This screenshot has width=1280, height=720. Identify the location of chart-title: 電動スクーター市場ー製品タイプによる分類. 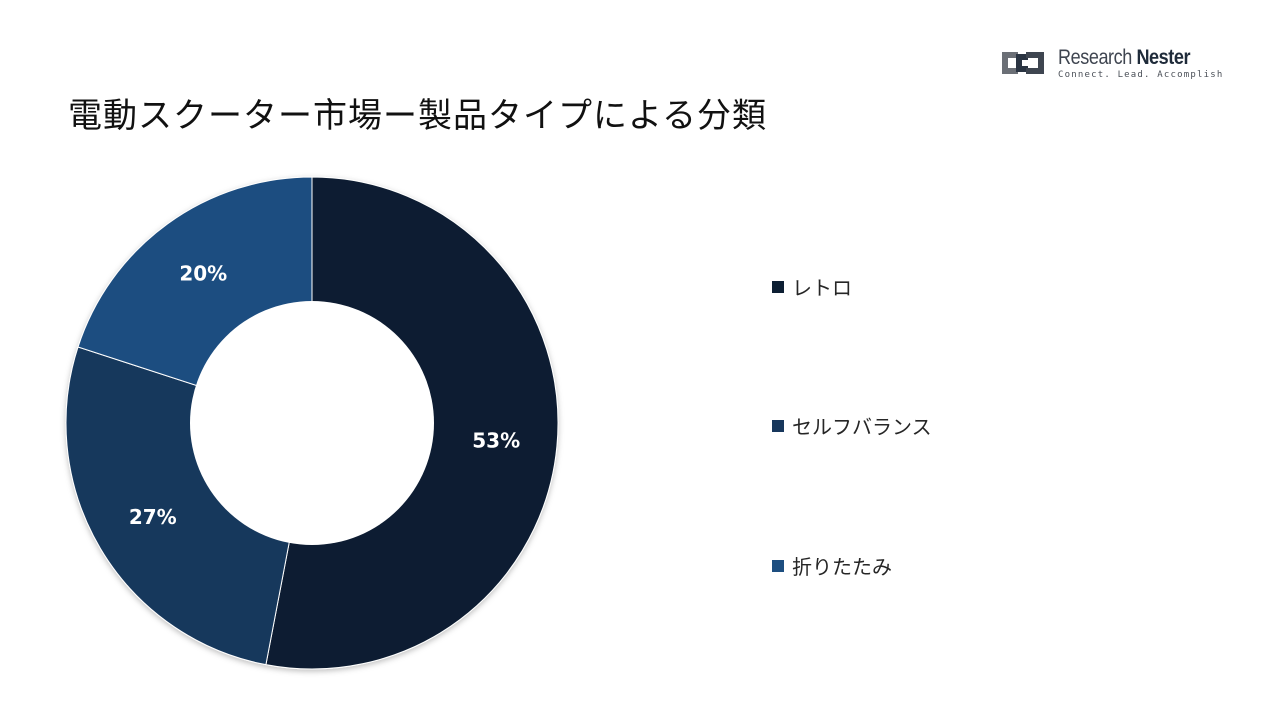
(417, 116).